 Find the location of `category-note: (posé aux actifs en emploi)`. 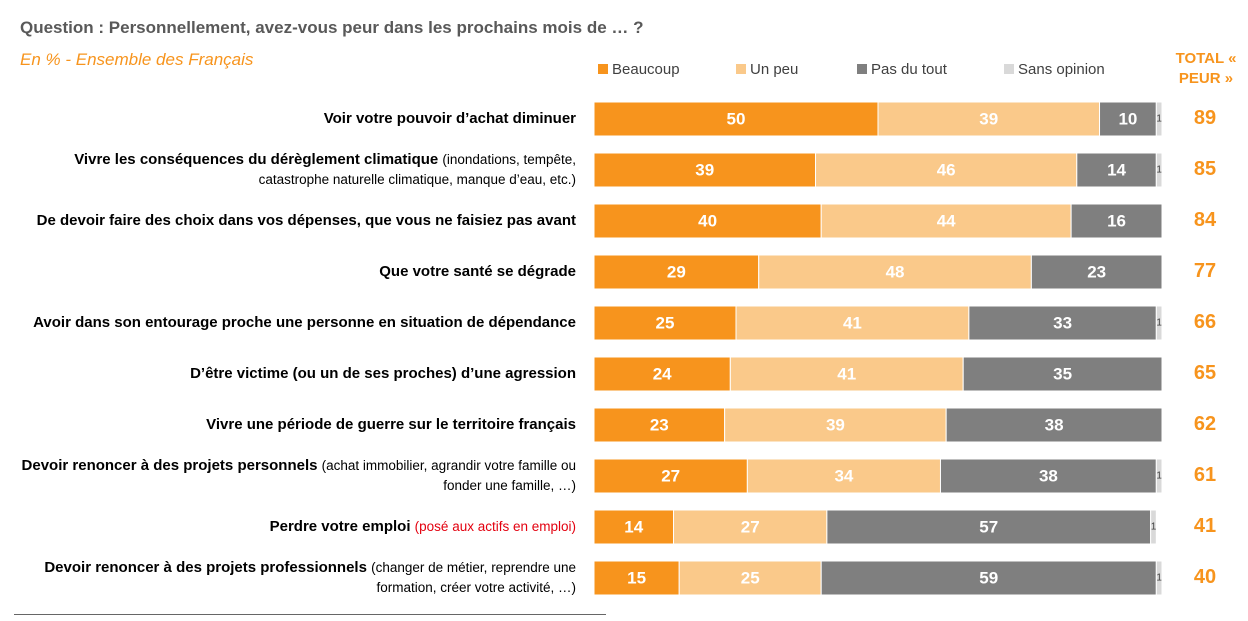

category-note: (posé aux actifs en emploi) is located at coordinates (495, 526).